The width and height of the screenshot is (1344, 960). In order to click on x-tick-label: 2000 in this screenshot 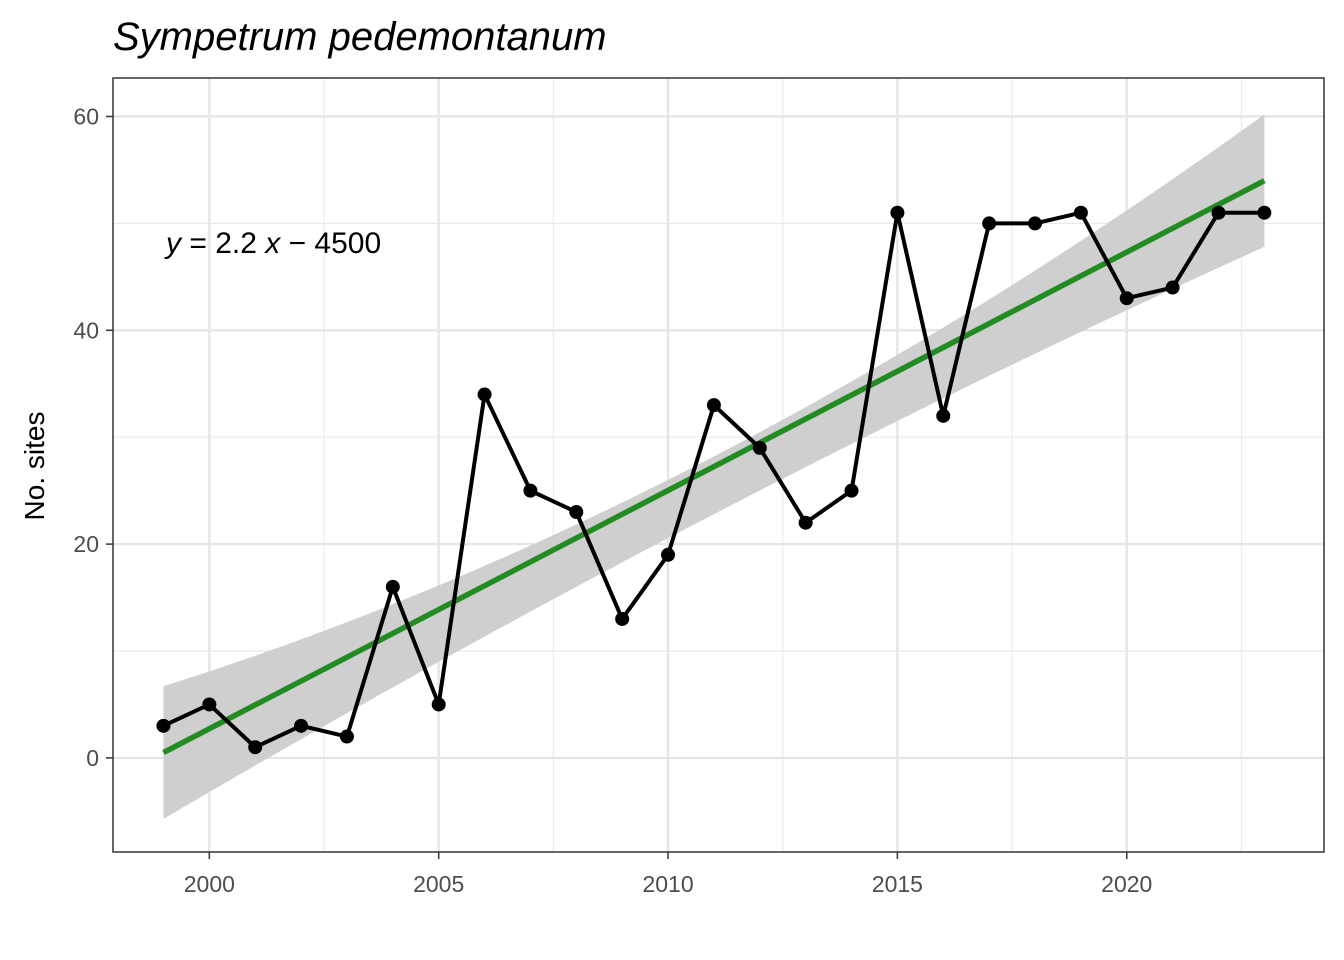, I will do `click(209, 884)`.